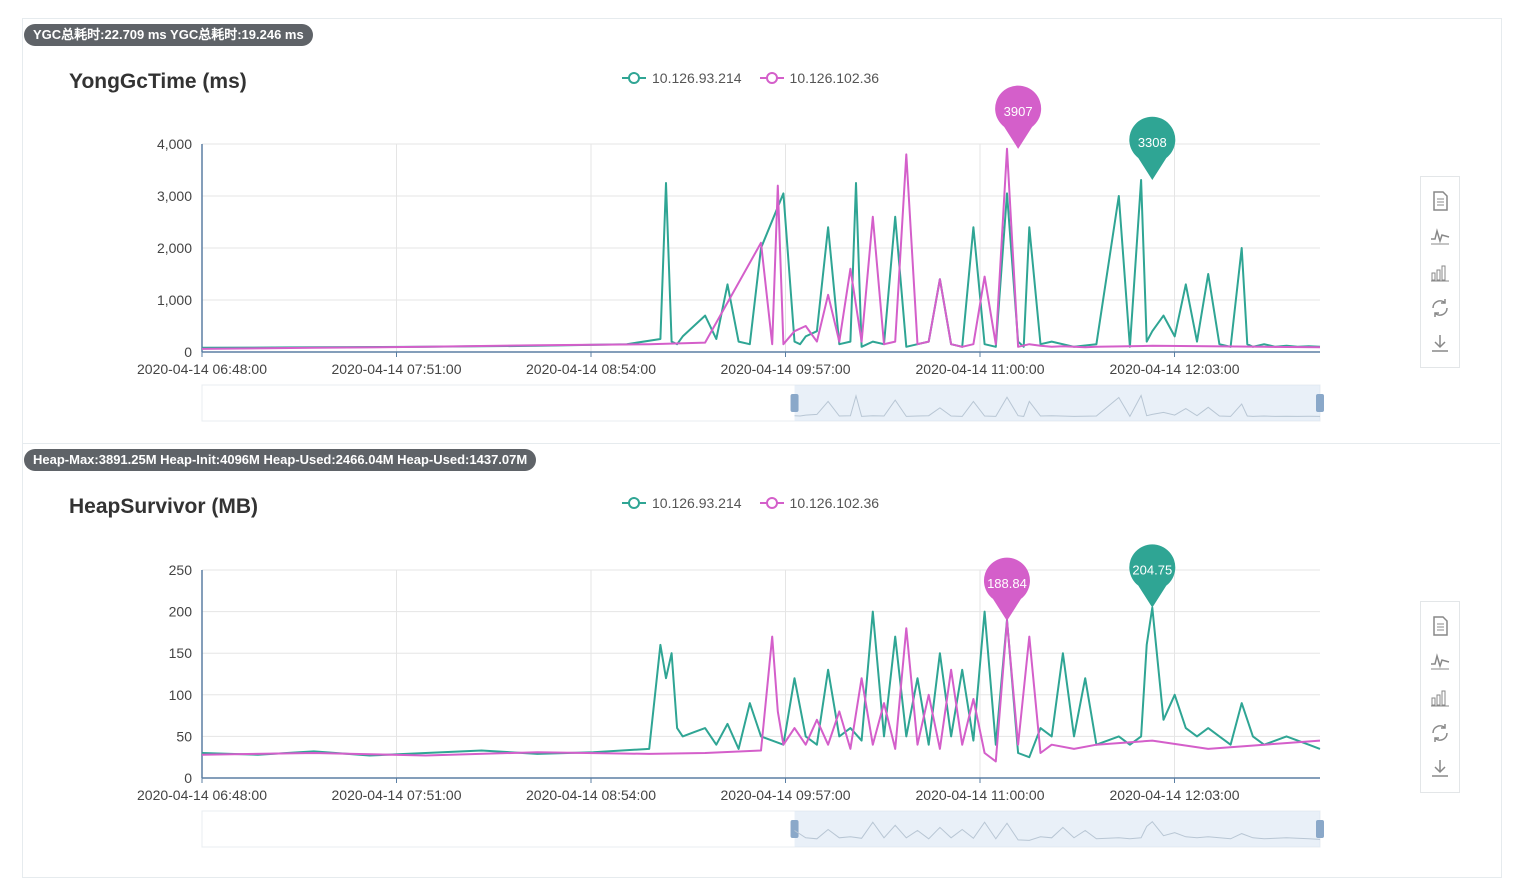  I want to click on y-tick-label: 150, so click(181, 653).